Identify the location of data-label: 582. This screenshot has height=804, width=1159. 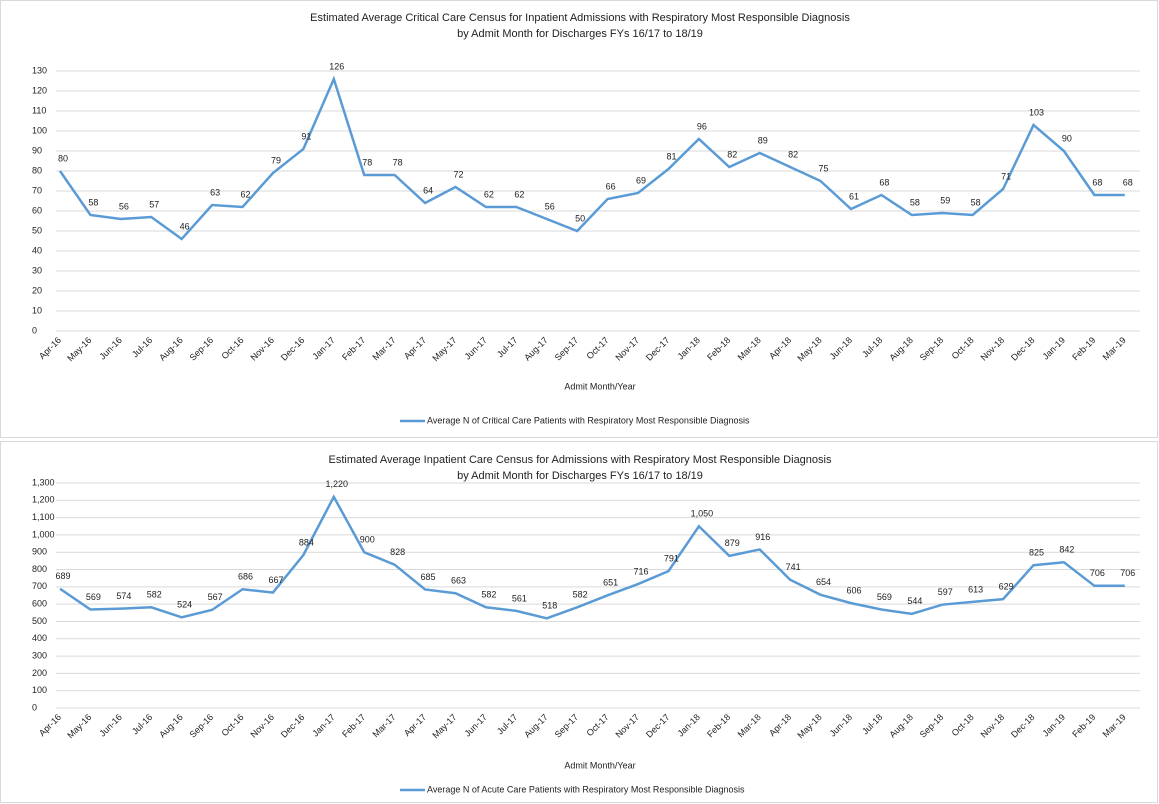
(488, 595).